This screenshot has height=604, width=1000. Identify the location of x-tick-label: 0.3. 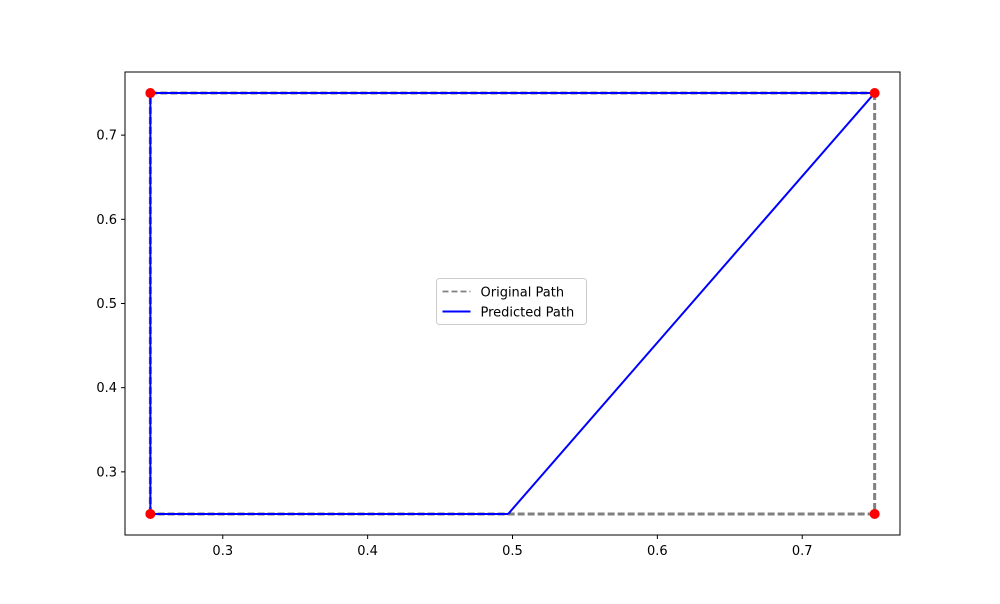
(222, 551).